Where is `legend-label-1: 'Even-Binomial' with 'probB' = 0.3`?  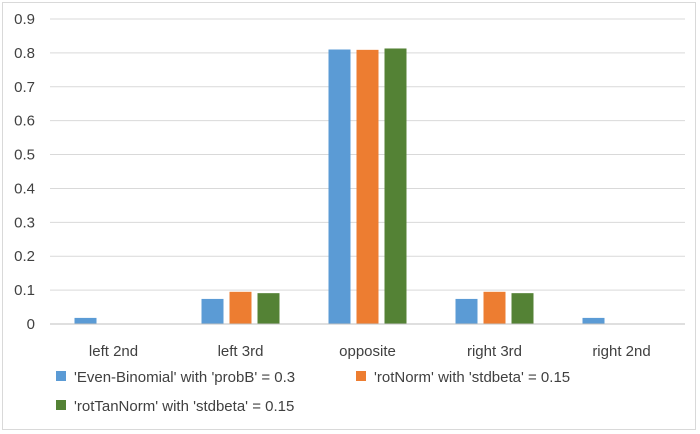 legend-label-1: 'Even-Binomial' with 'probB' = 0.3 is located at coordinates (184, 377).